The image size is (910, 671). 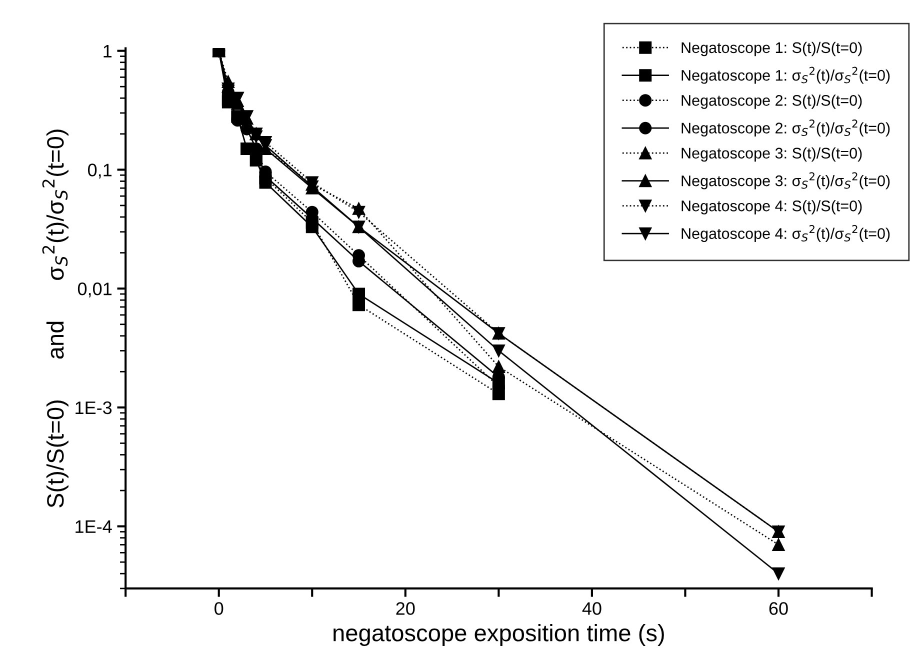 What do you see at coordinates (592, 608) in the screenshot?
I see `x-tick-label: 40` at bounding box center [592, 608].